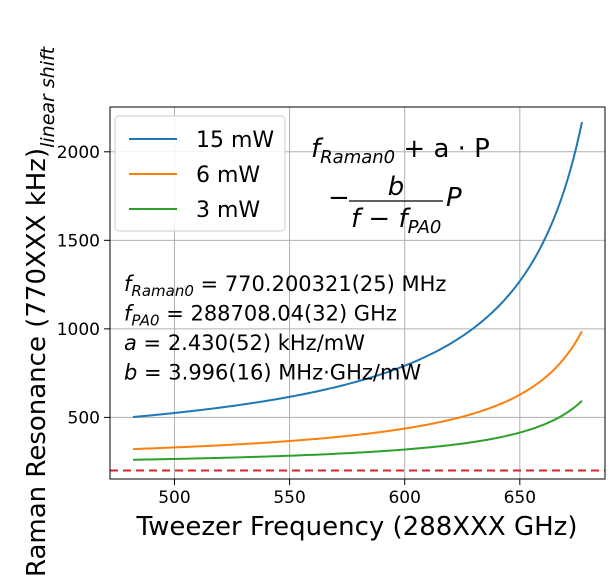  I want to click on legend-label-3mw: 3 mW, so click(228, 210).